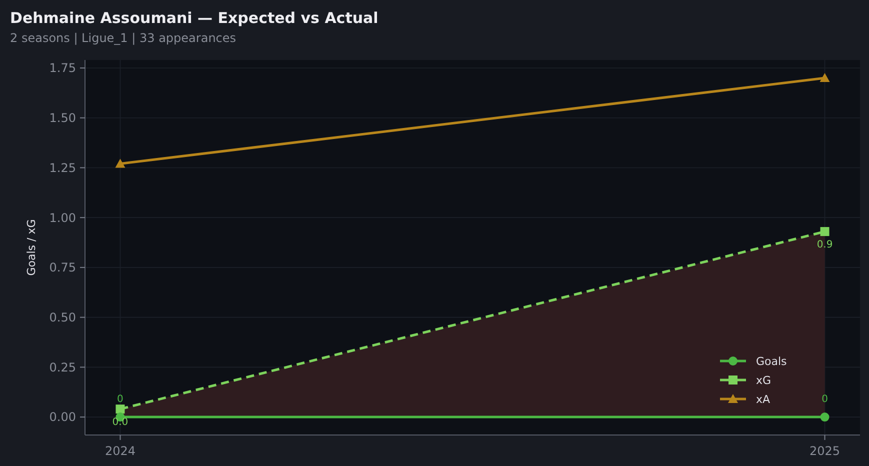 This screenshot has width=869, height=466. What do you see at coordinates (194, 18) in the screenshot?
I see `chart-title: Dehmaine Assoumani — Expected vs Actual` at bounding box center [194, 18].